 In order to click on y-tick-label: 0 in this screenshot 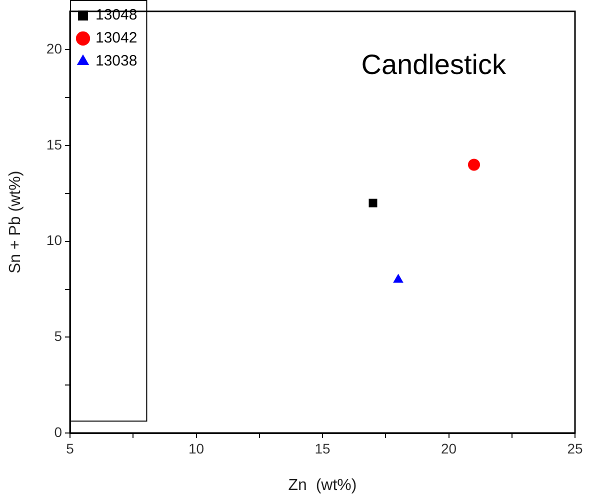, I will do `click(58, 432)`.